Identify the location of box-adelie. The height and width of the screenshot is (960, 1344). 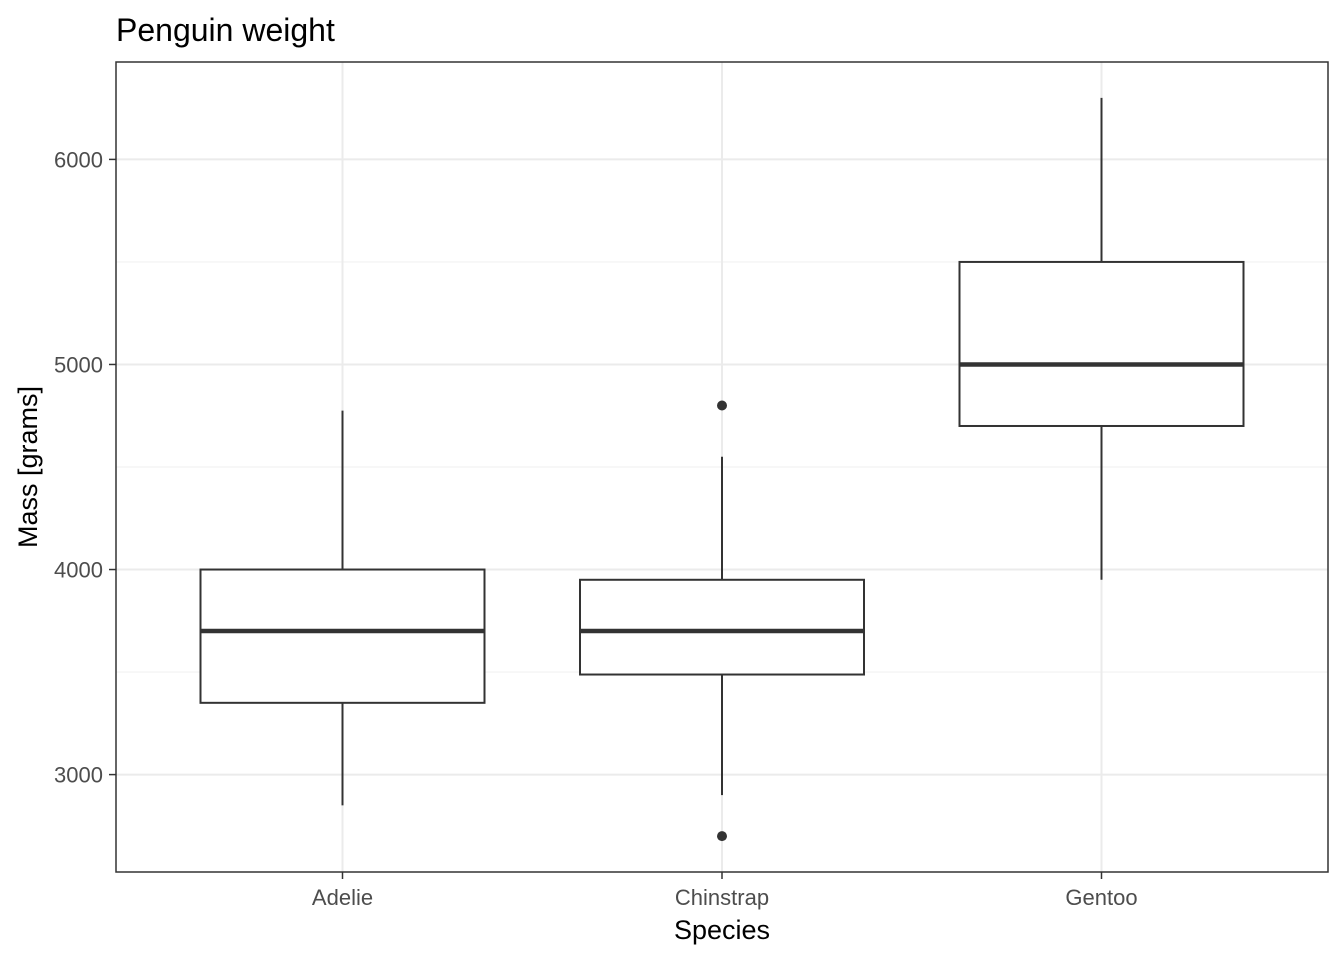
(342, 608).